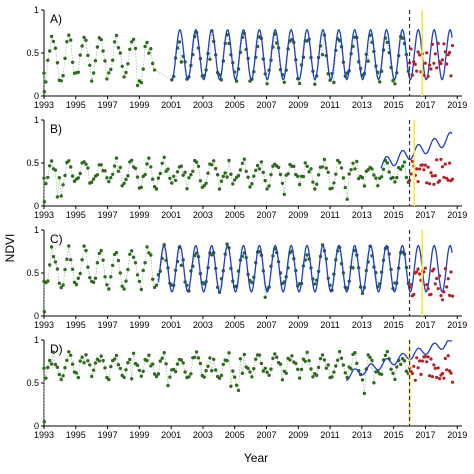 The height and width of the screenshot is (474, 474). Describe the element at coordinates (235, 215) in the screenshot. I see `x-tick-label: 2005` at that location.